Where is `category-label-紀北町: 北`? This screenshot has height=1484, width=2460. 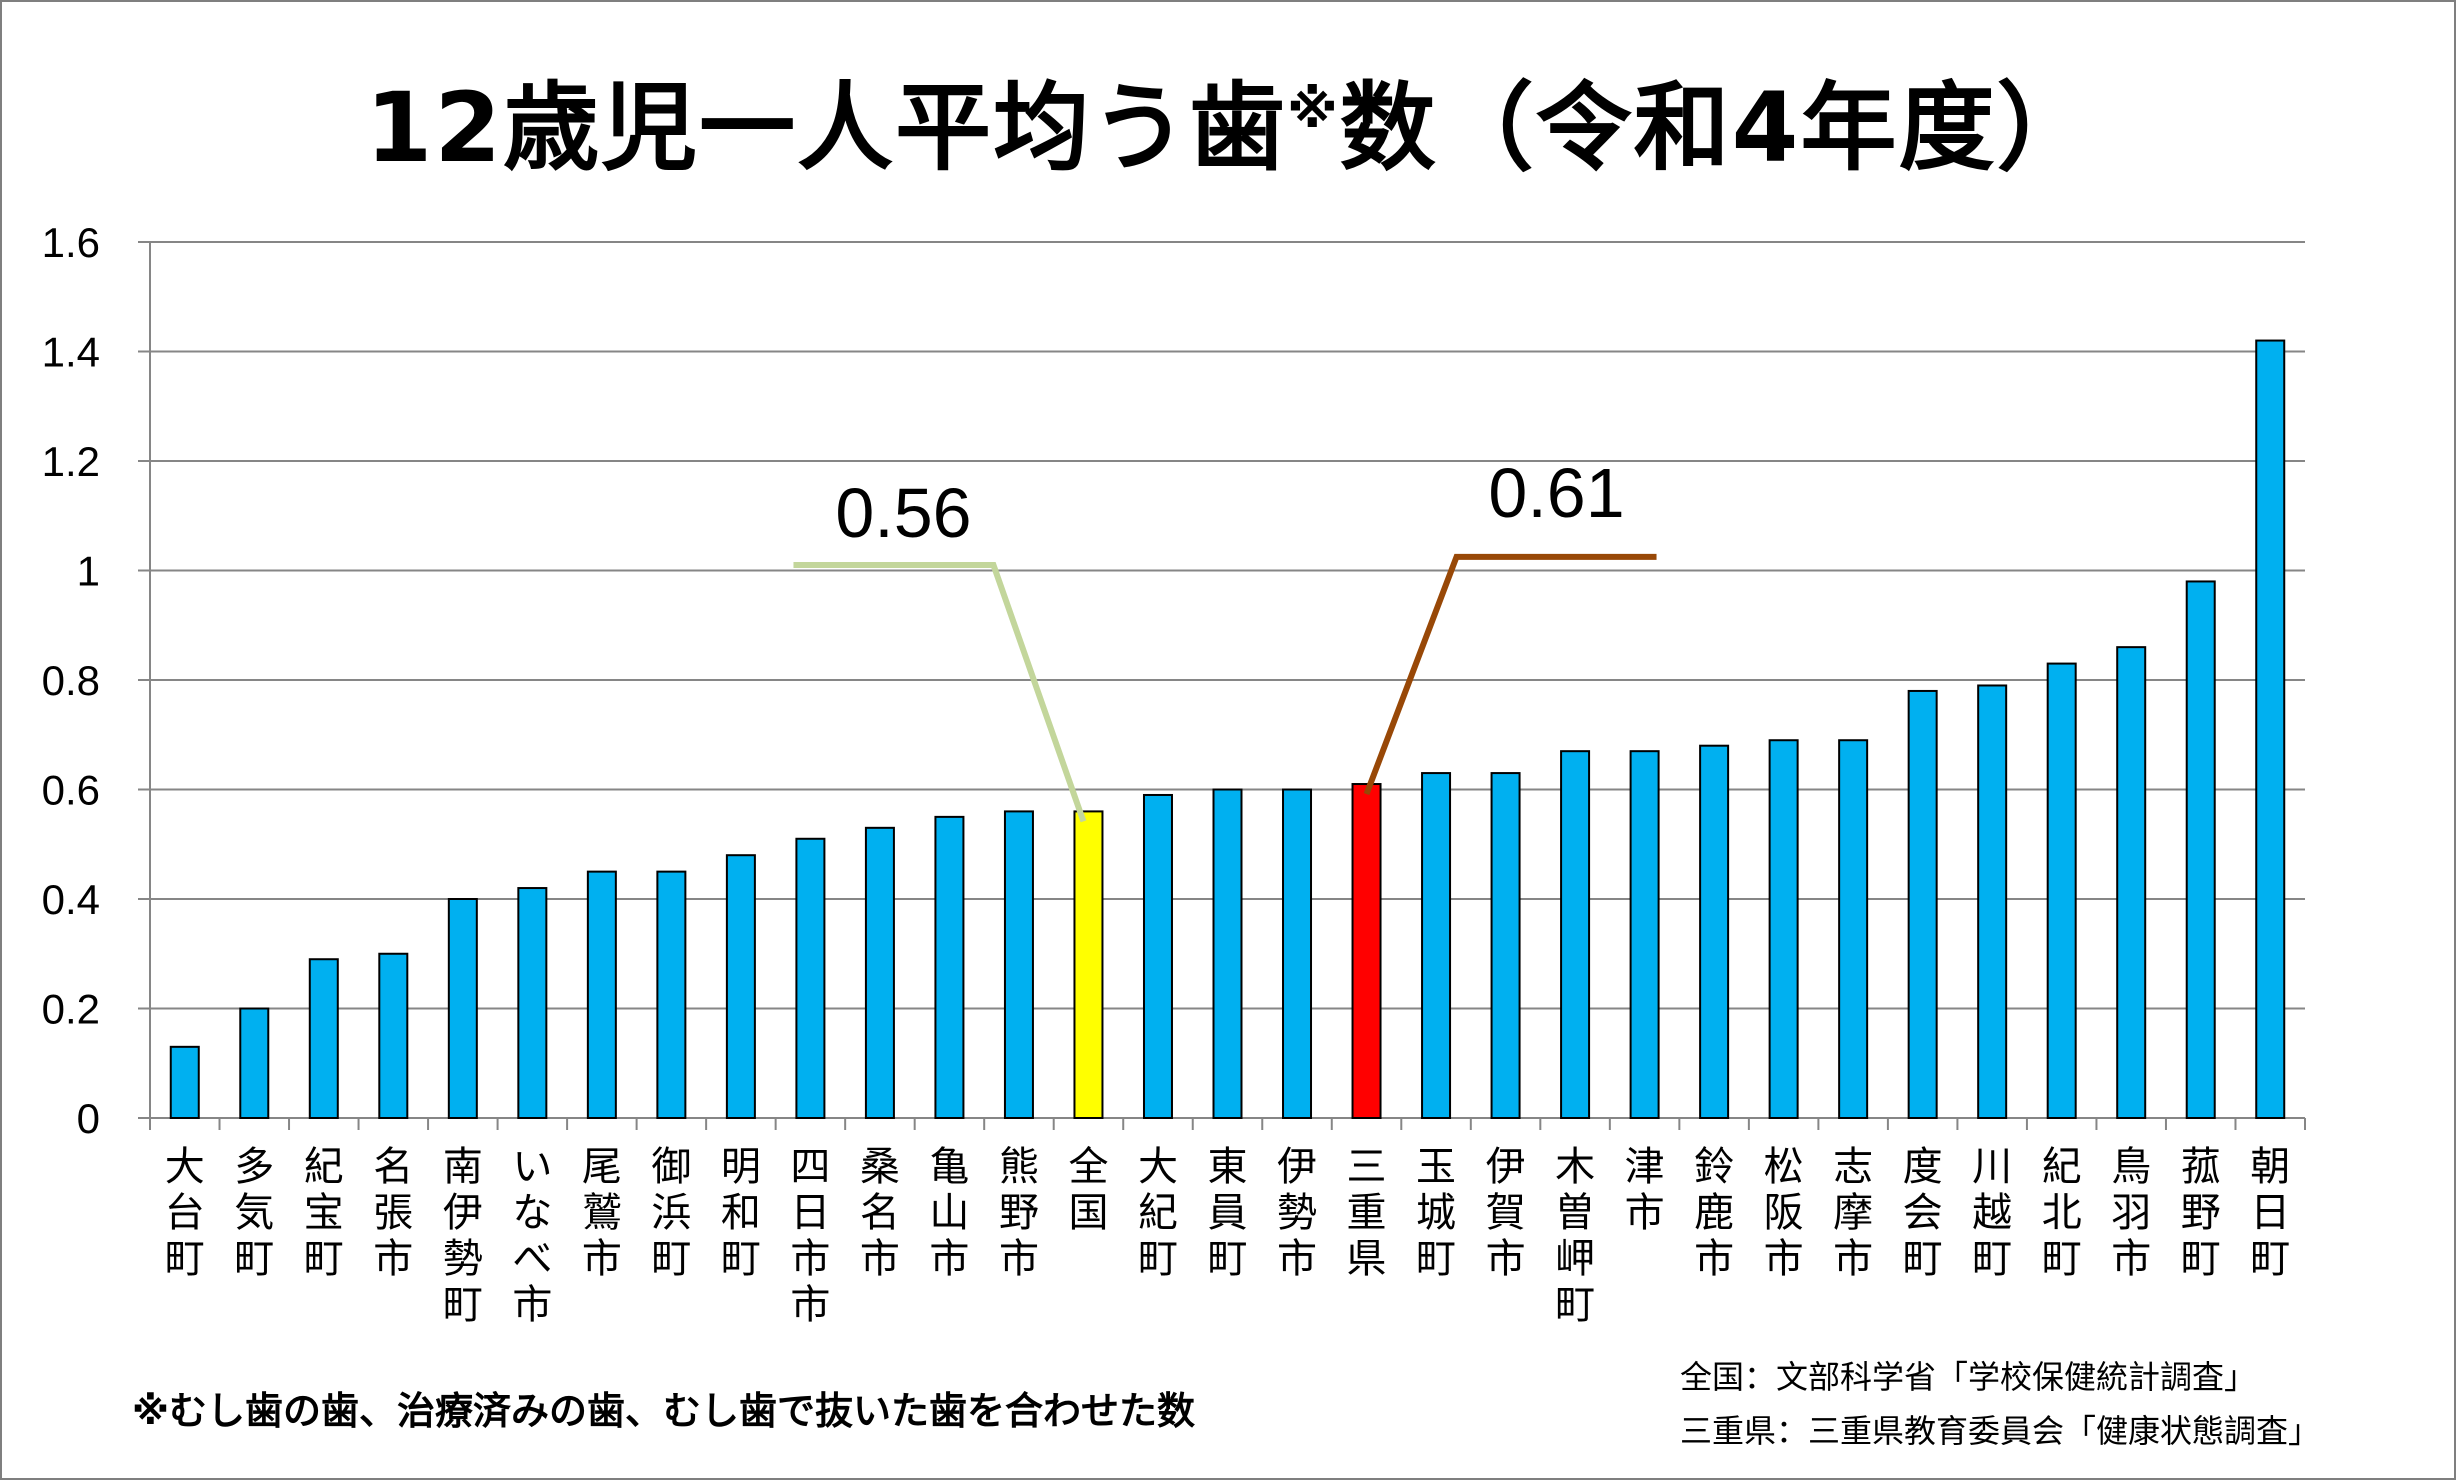 category-label-紀北町: 北 is located at coordinates (2062, 1213).